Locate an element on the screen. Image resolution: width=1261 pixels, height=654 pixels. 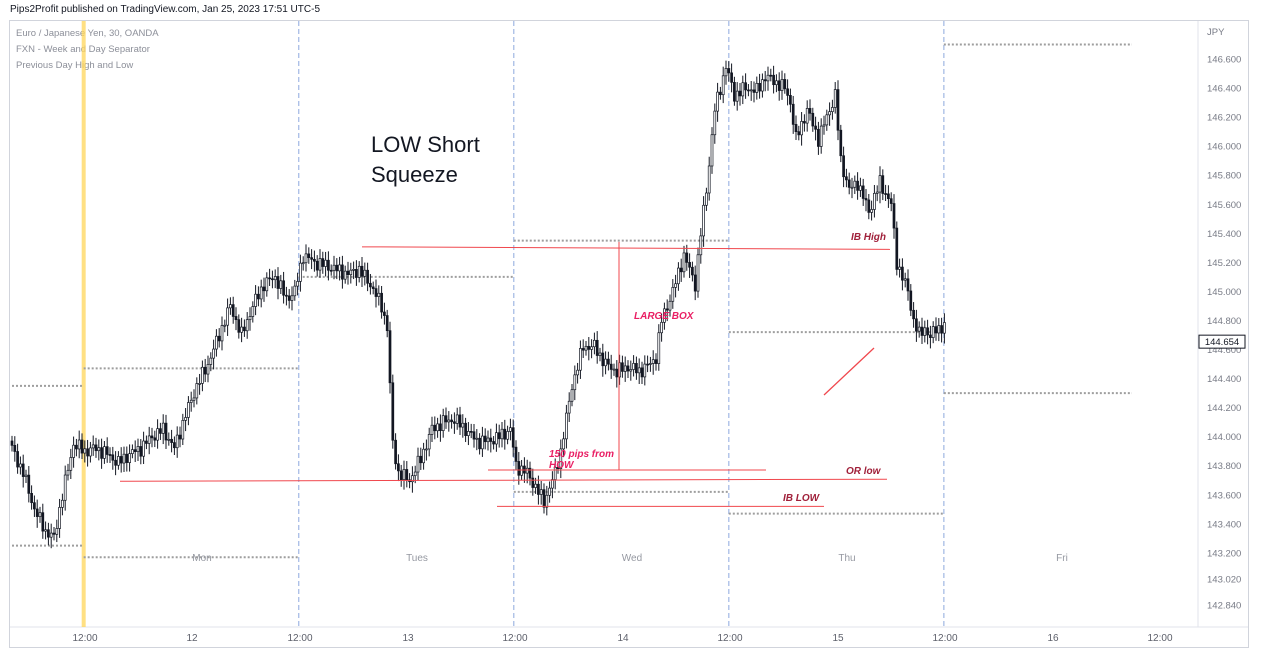
time-tick-8: 12:00 is located at coordinates (944, 638).